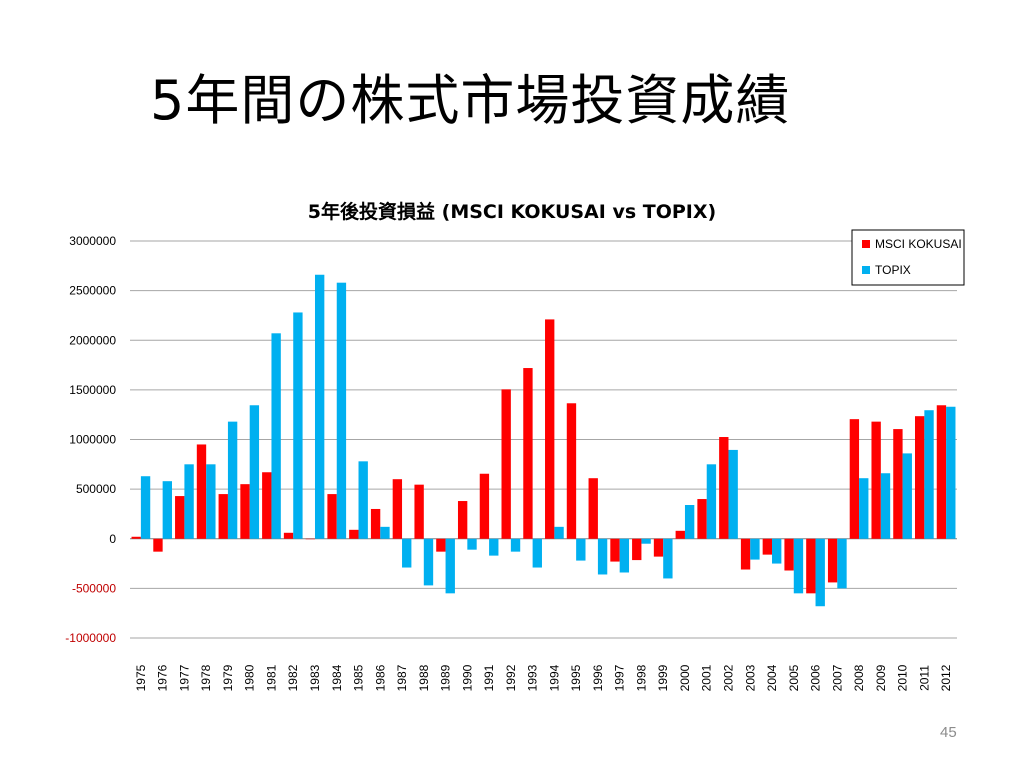 The width and height of the screenshot is (1024, 768). I want to click on x-tick-label: 1993, so click(533, 677).